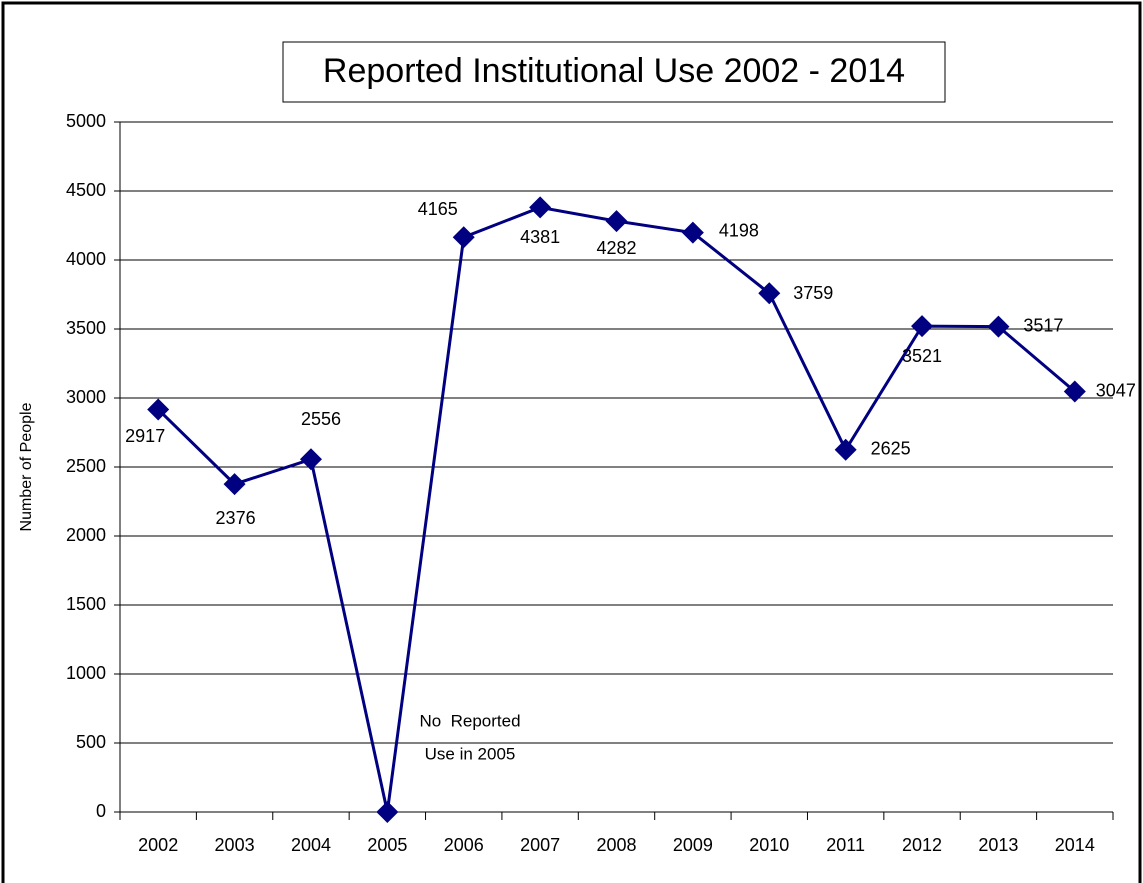 This screenshot has width=1143, height=883. I want to click on x-tick-label: 2014, so click(1075, 845).